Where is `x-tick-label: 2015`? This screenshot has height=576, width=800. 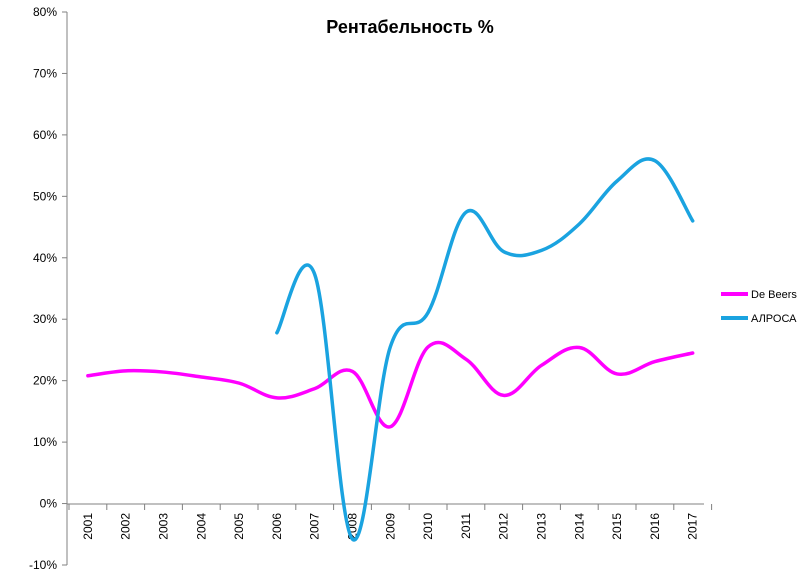
x-tick-label: 2015 is located at coordinates (617, 526).